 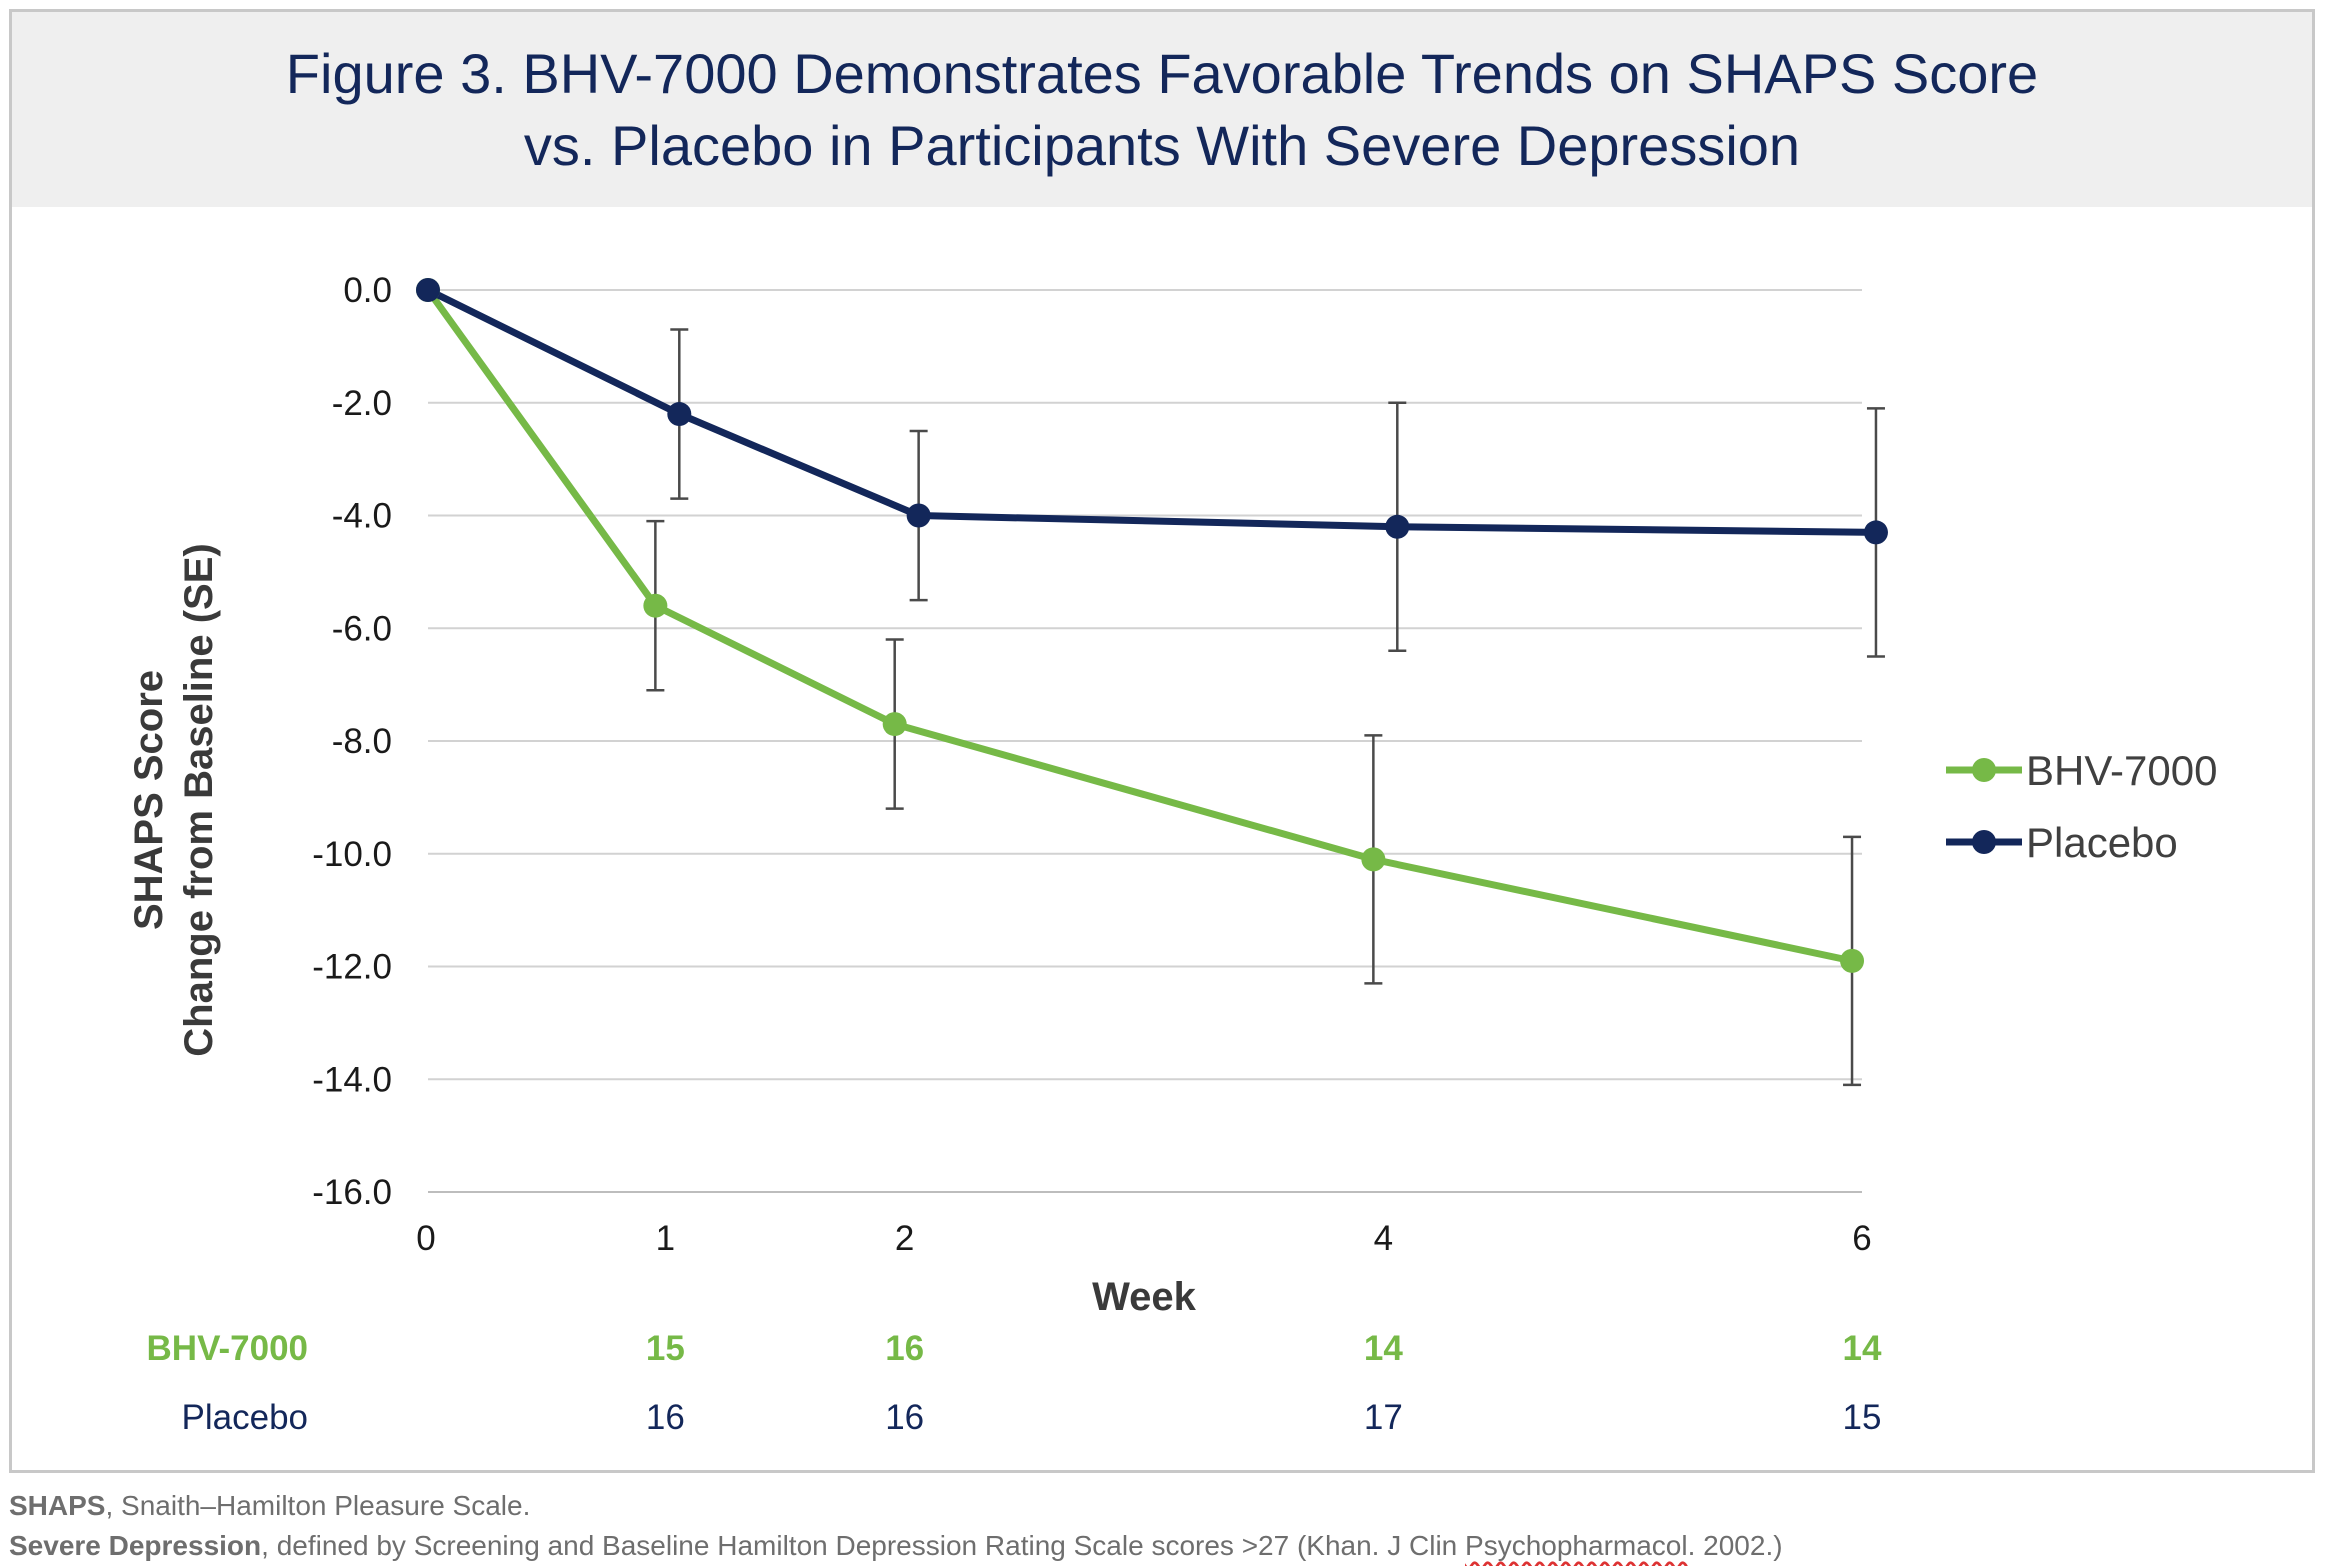 I want to click on y-axis-title-line-1: SHAPS Score, so click(x=149, y=800).